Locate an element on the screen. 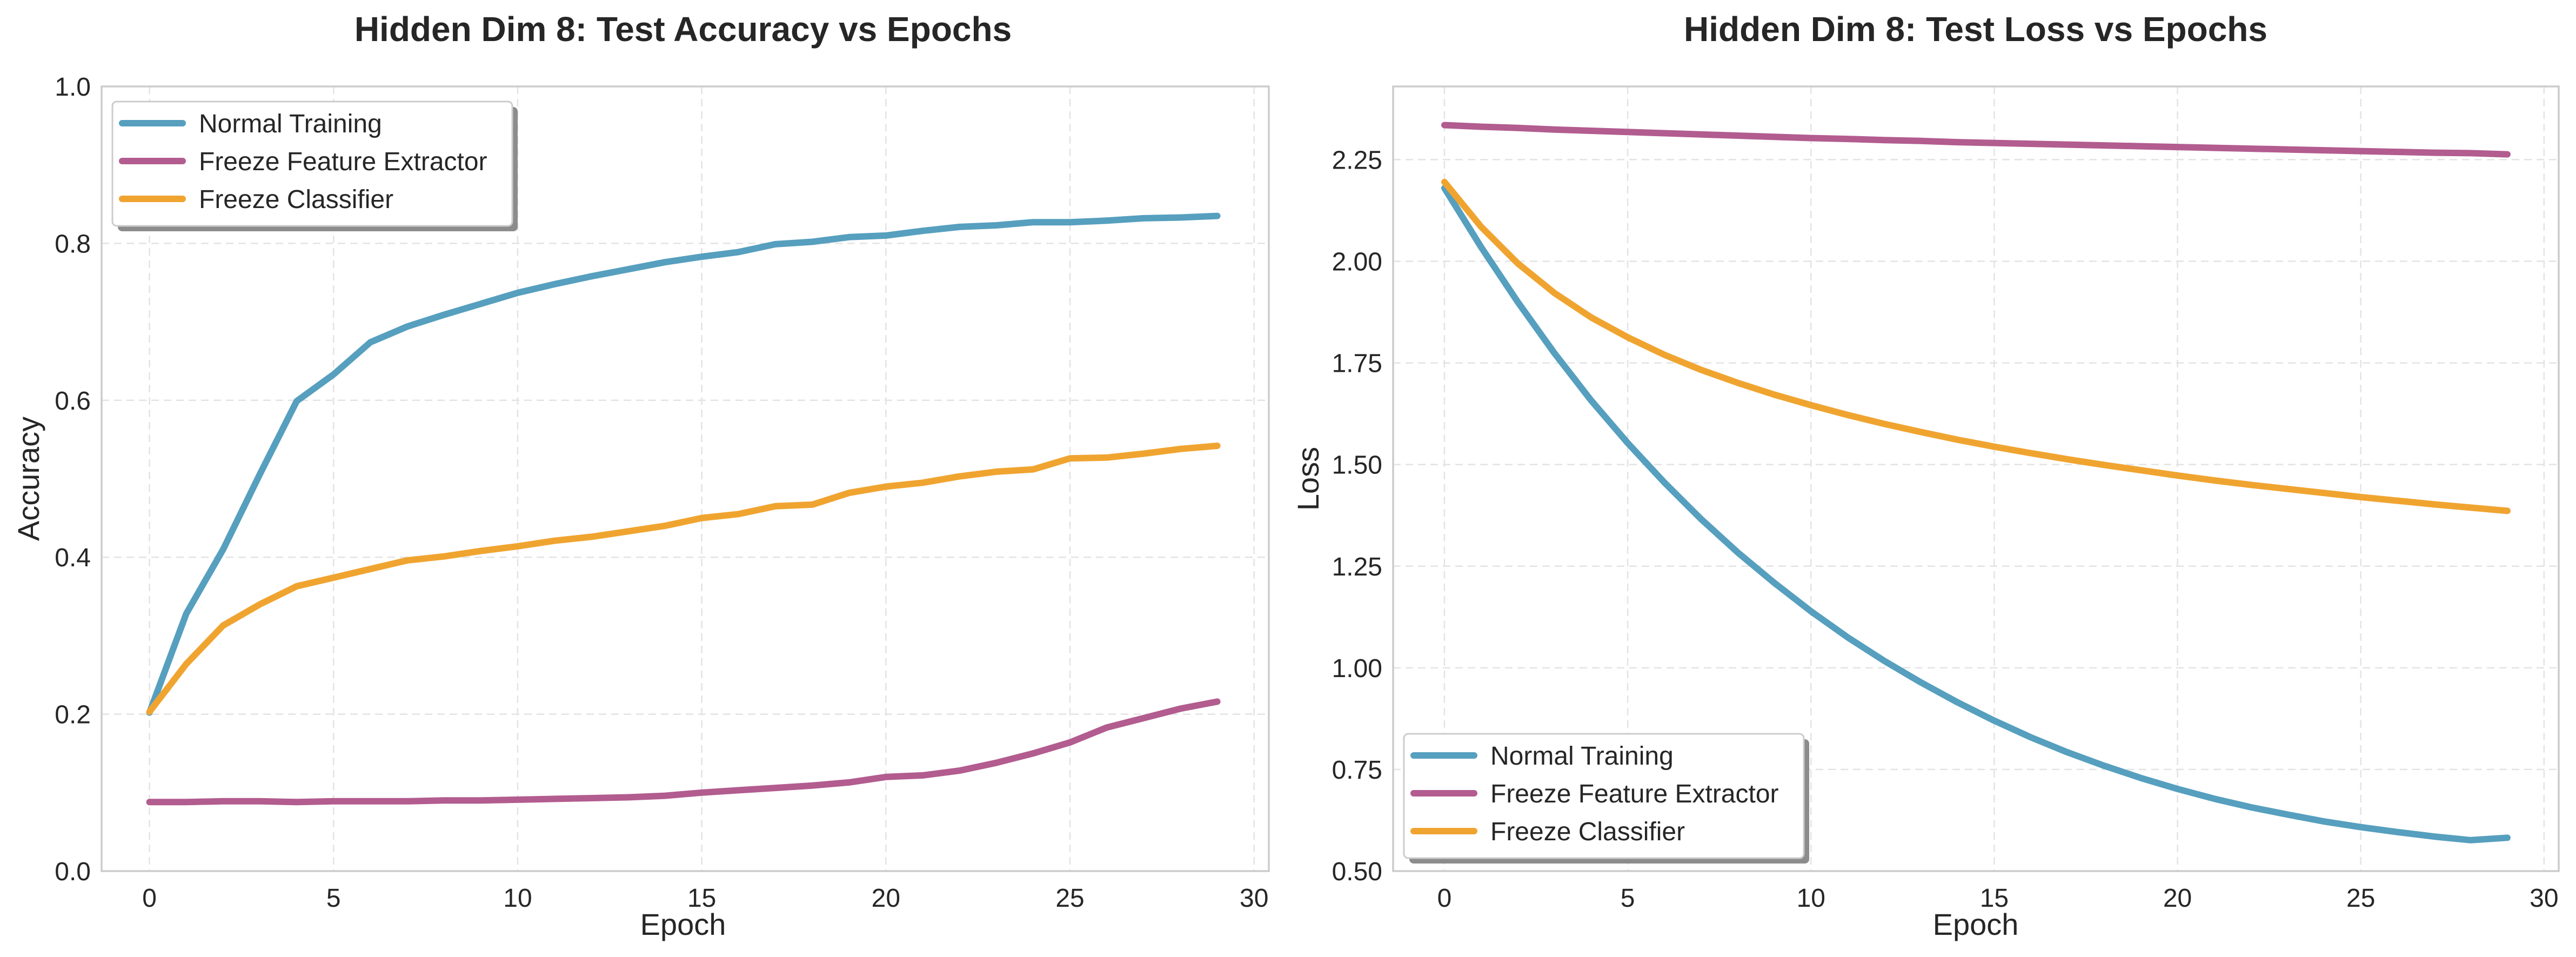 This screenshot has width=2576, height=957. loss-x-tick-label: 5 is located at coordinates (1628, 899).